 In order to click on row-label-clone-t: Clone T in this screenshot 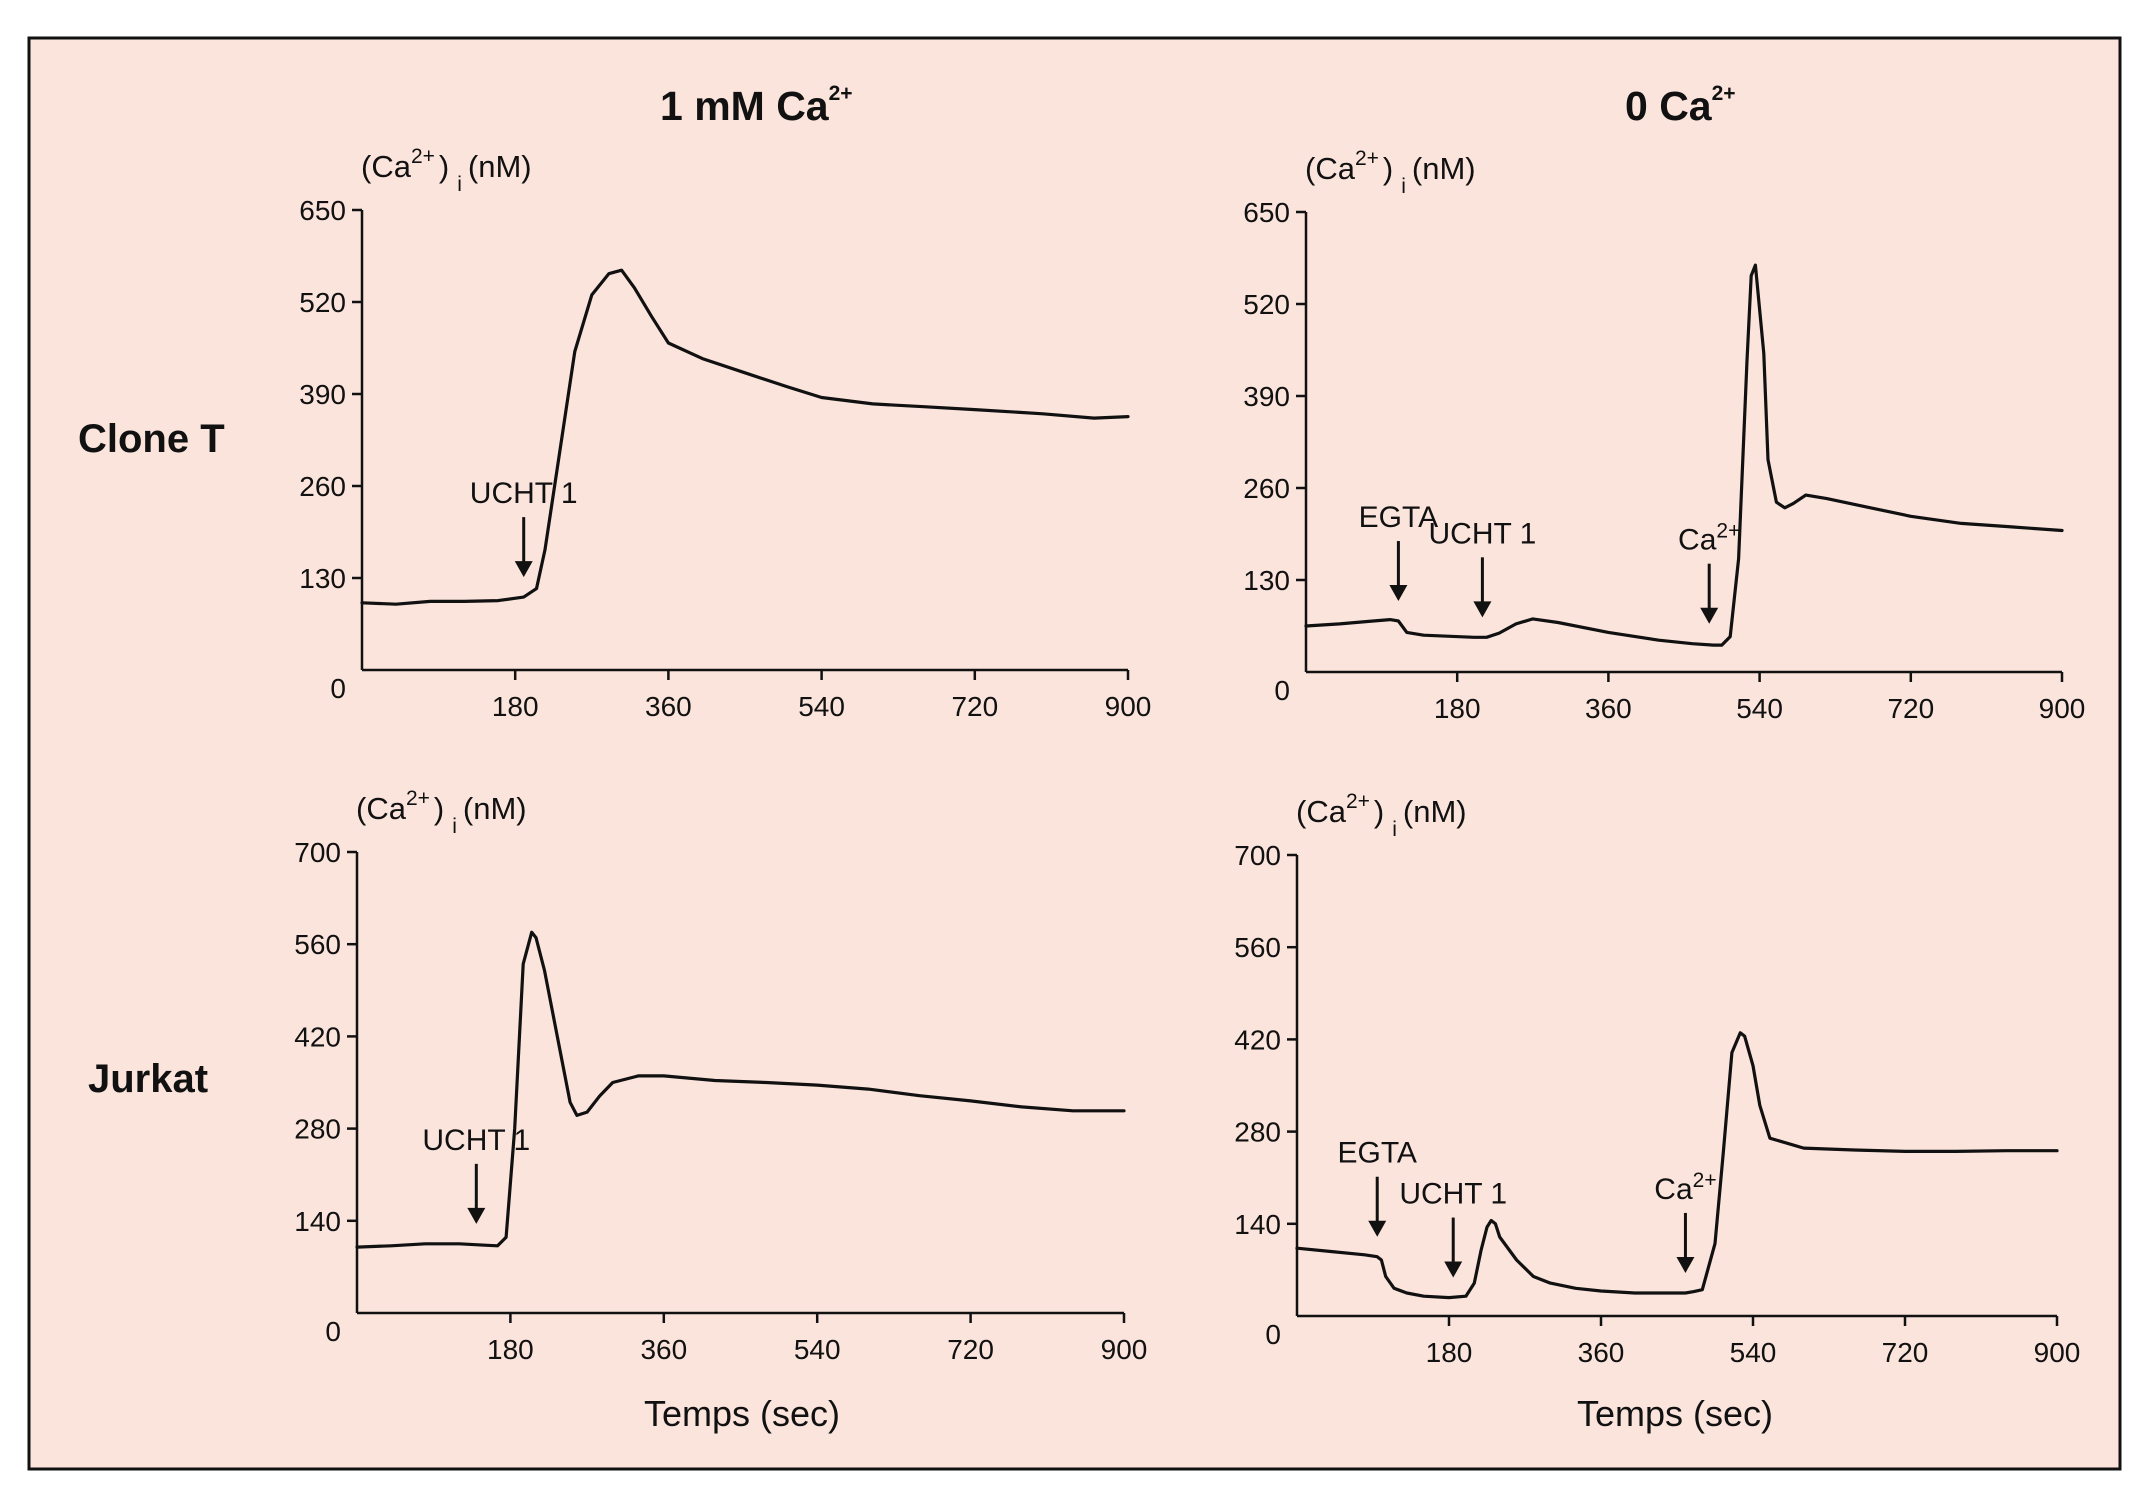, I will do `click(151, 439)`.